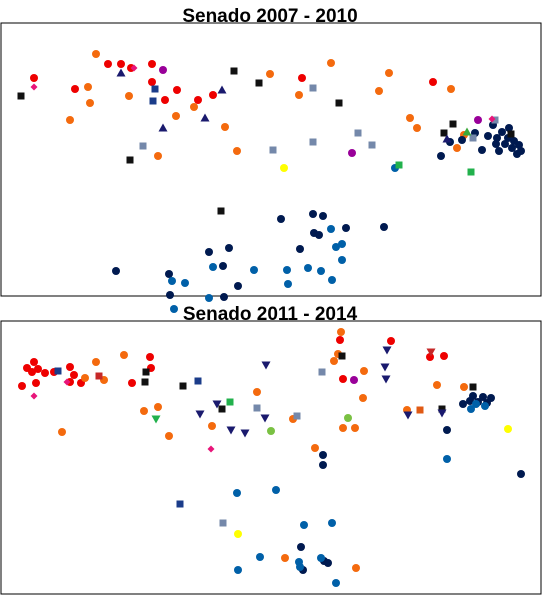 This screenshot has width=542, height=596. What do you see at coordinates (270, 314) in the screenshot?
I see `chart-title: Senado 2011 - 2014` at bounding box center [270, 314].